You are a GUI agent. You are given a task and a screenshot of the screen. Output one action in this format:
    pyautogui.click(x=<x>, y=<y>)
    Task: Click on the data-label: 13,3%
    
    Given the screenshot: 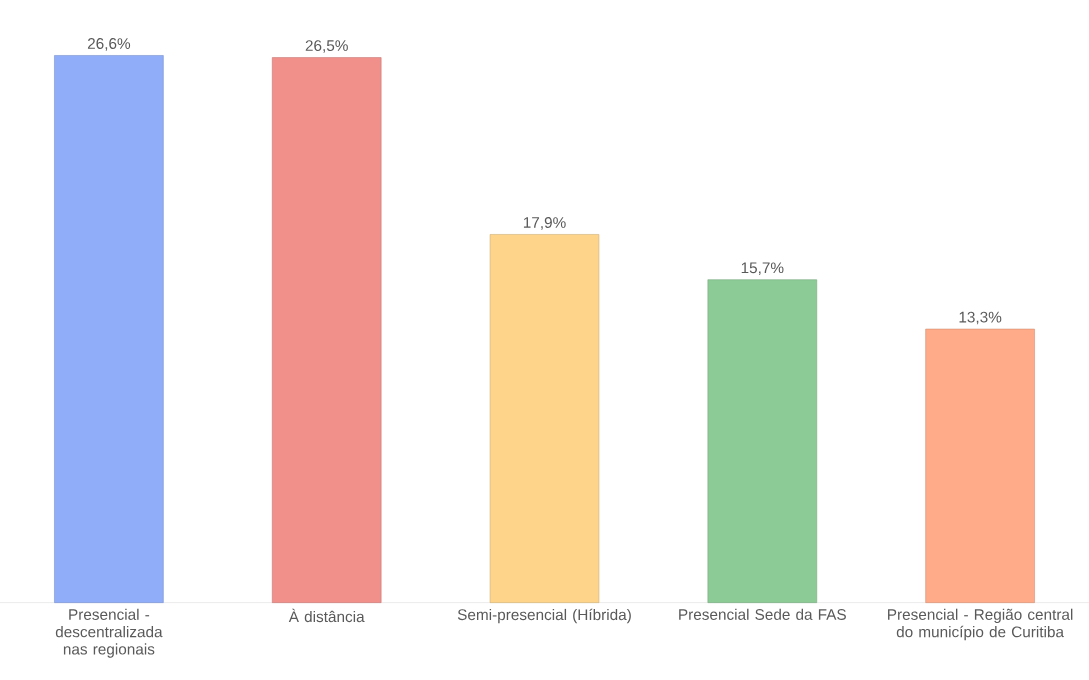 What is the action you would take?
    pyautogui.click(x=980, y=318)
    